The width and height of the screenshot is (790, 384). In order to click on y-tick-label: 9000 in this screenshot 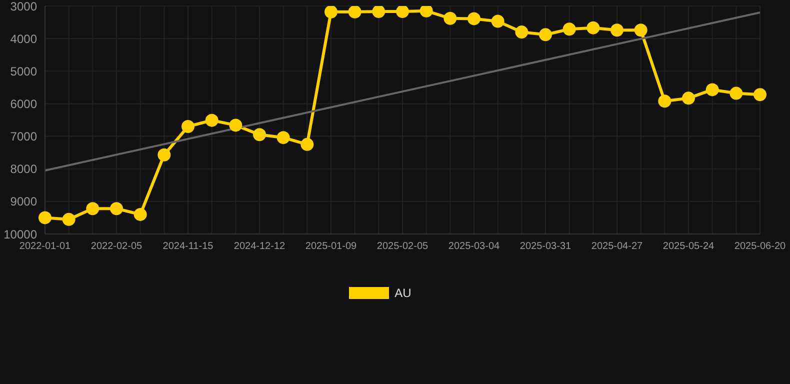, I will do `click(24, 201)`.